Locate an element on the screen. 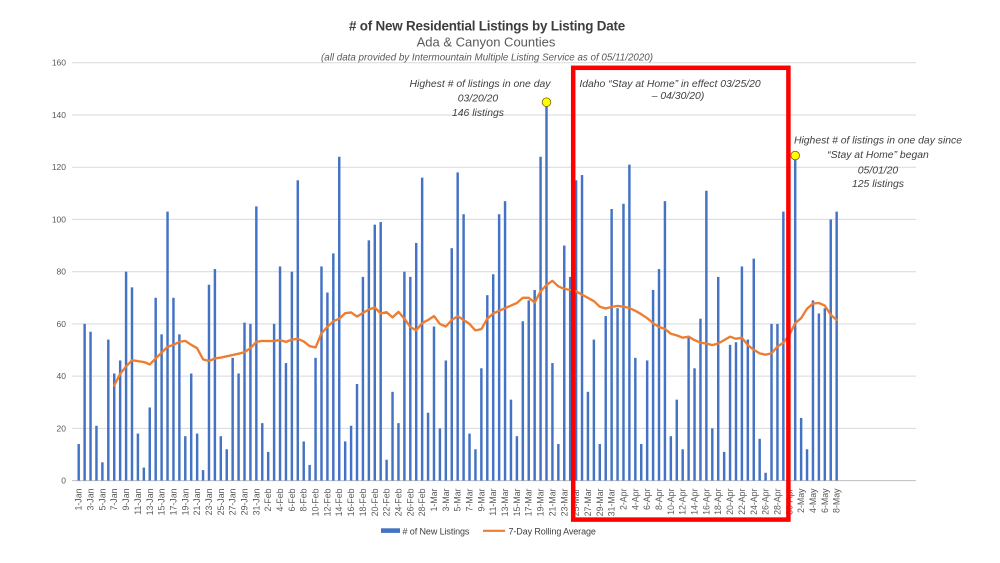  svg-text: 23-Jan is located at coordinates (209, 501).